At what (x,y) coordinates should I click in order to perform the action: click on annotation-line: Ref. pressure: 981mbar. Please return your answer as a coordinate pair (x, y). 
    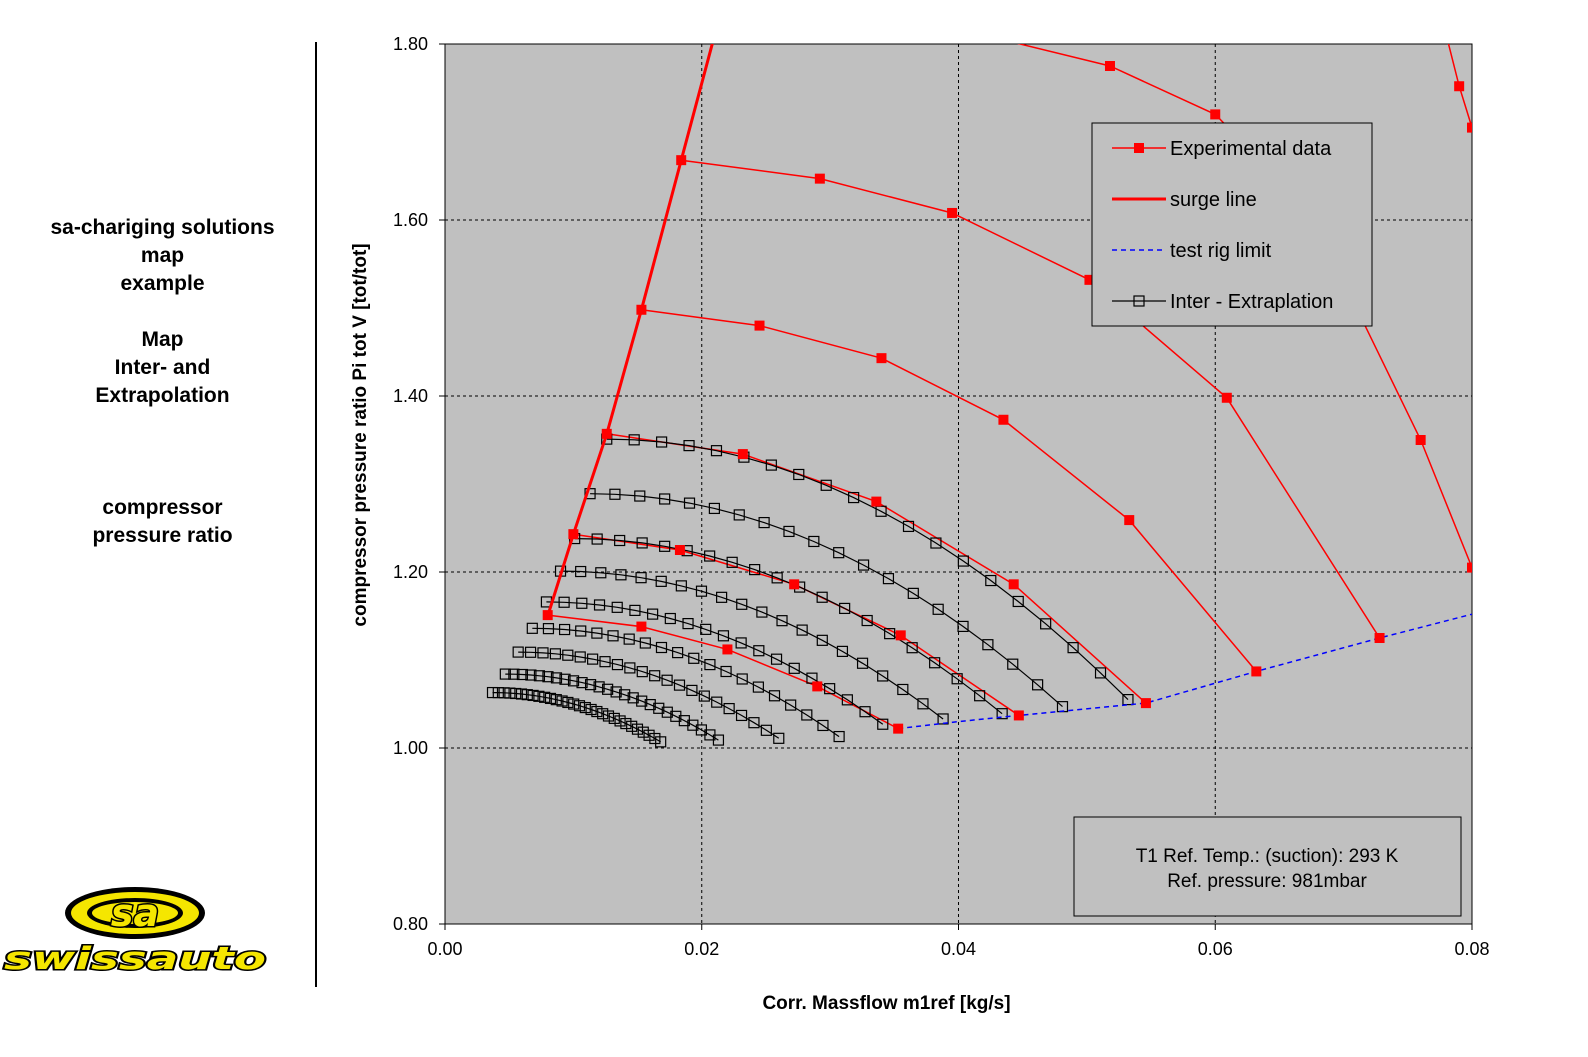
    Looking at the image, I should click on (1267, 881).